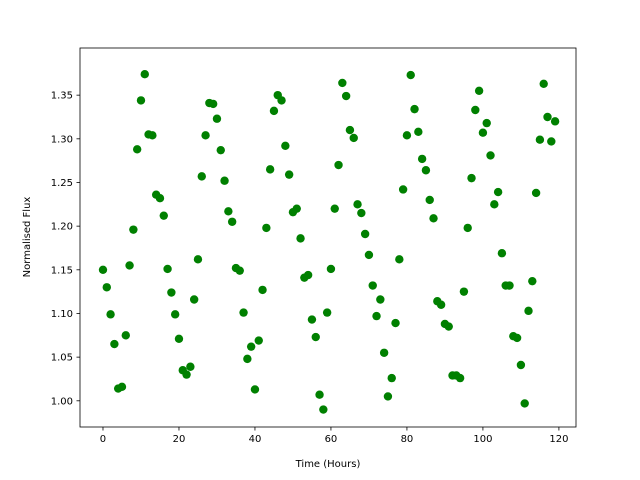 The height and width of the screenshot is (480, 640). I want to click on x-tick-label: 100, so click(482, 439).